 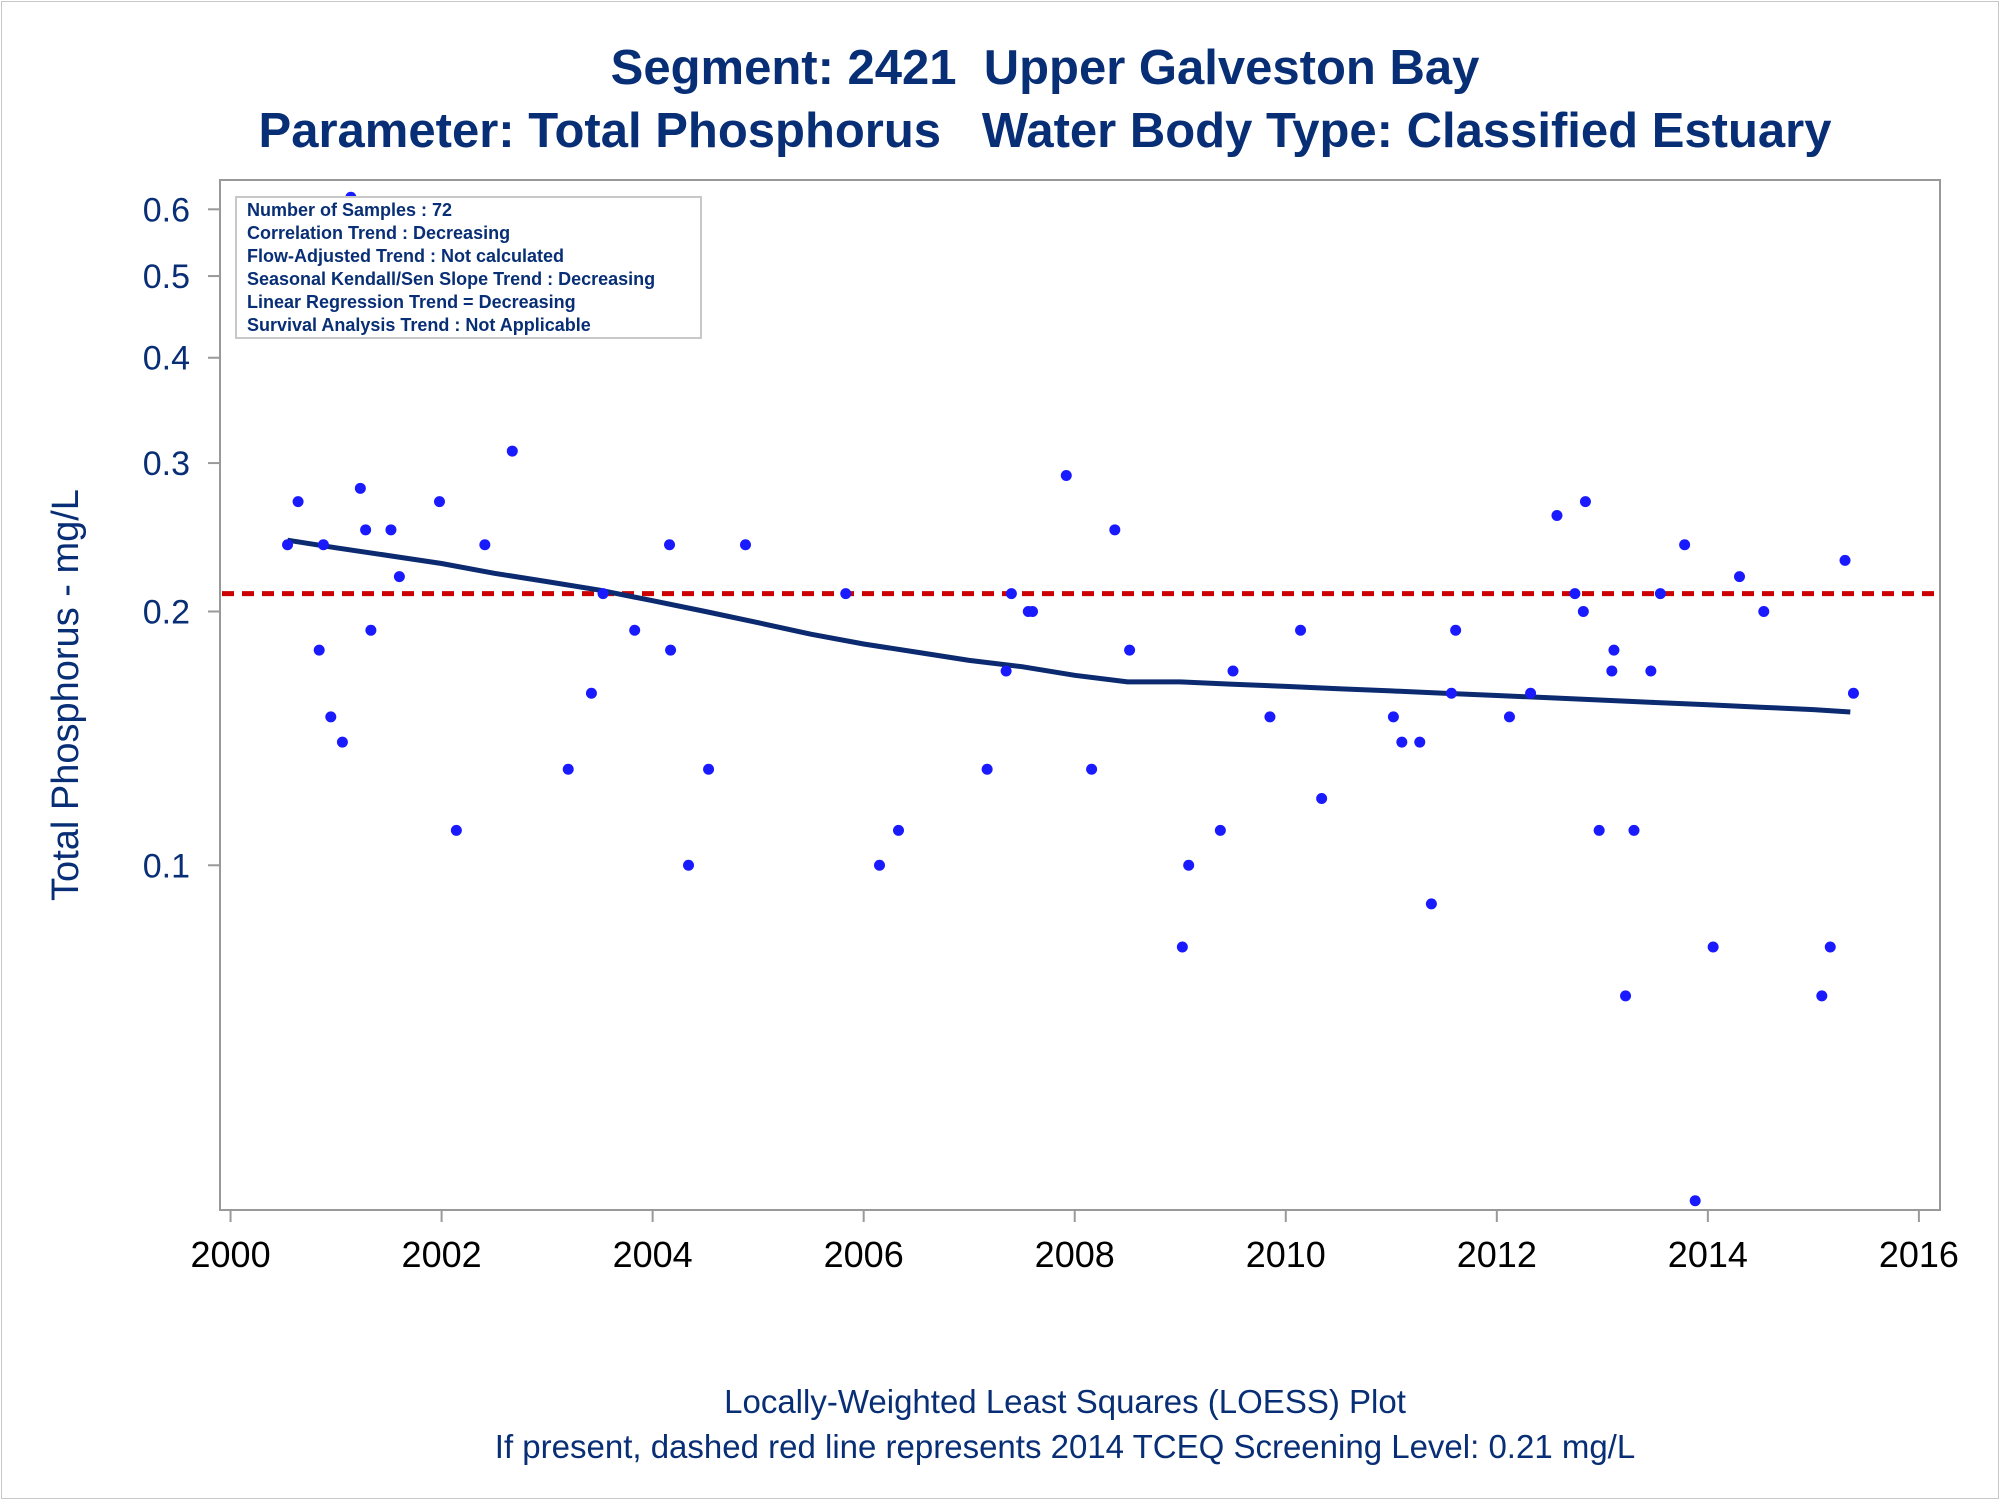 I want to click on y-tick-label: 0.6, so click(x=166, y=210).